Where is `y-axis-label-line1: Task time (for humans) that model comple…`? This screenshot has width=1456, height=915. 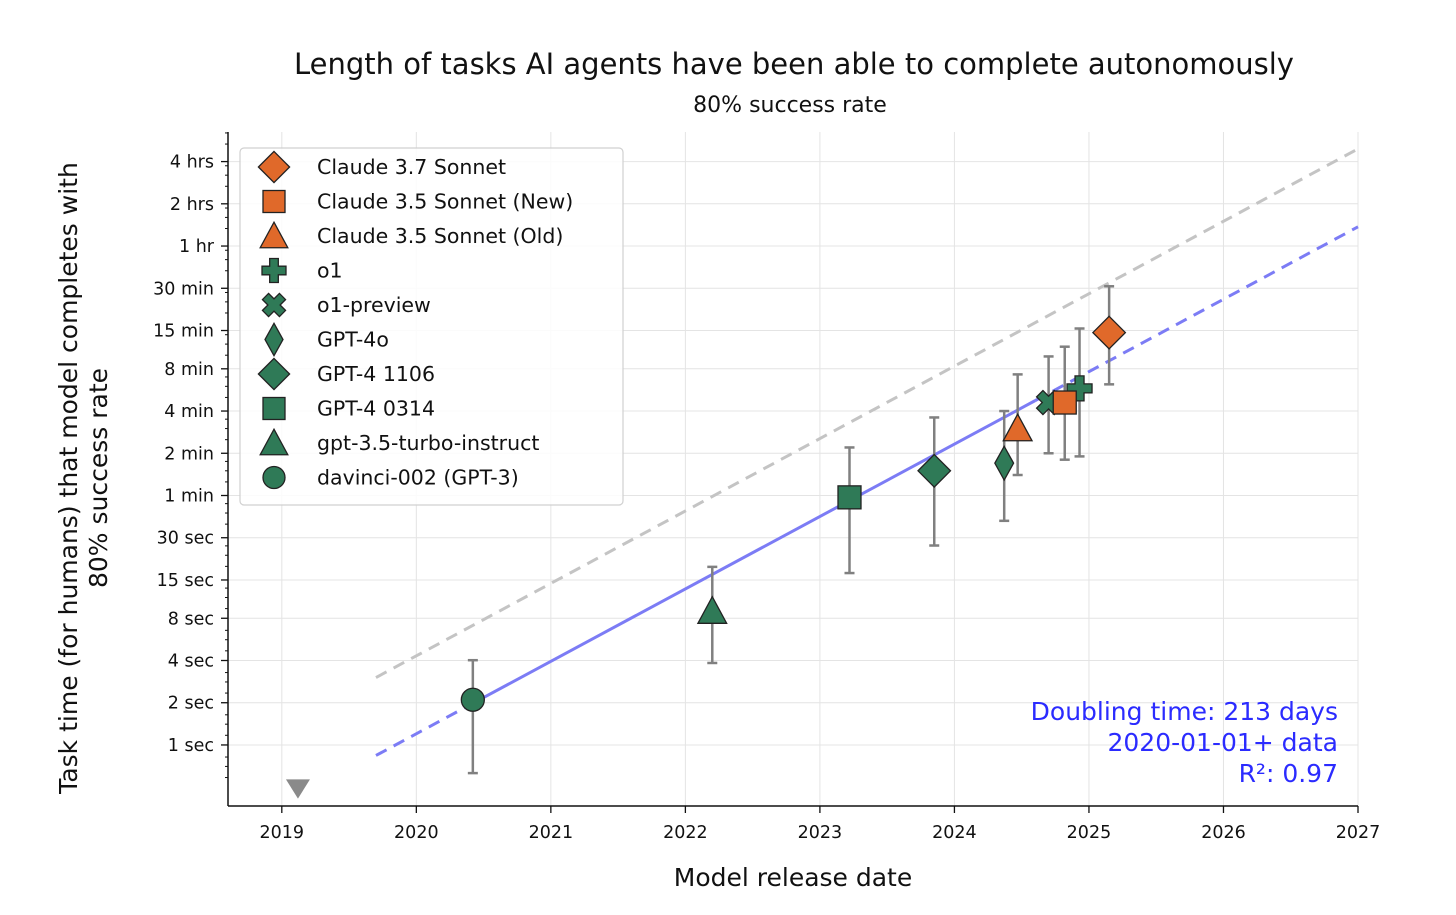 y-axis-label-line1: Task time (for humans) that model comple… is located at coordinates (68, 478).